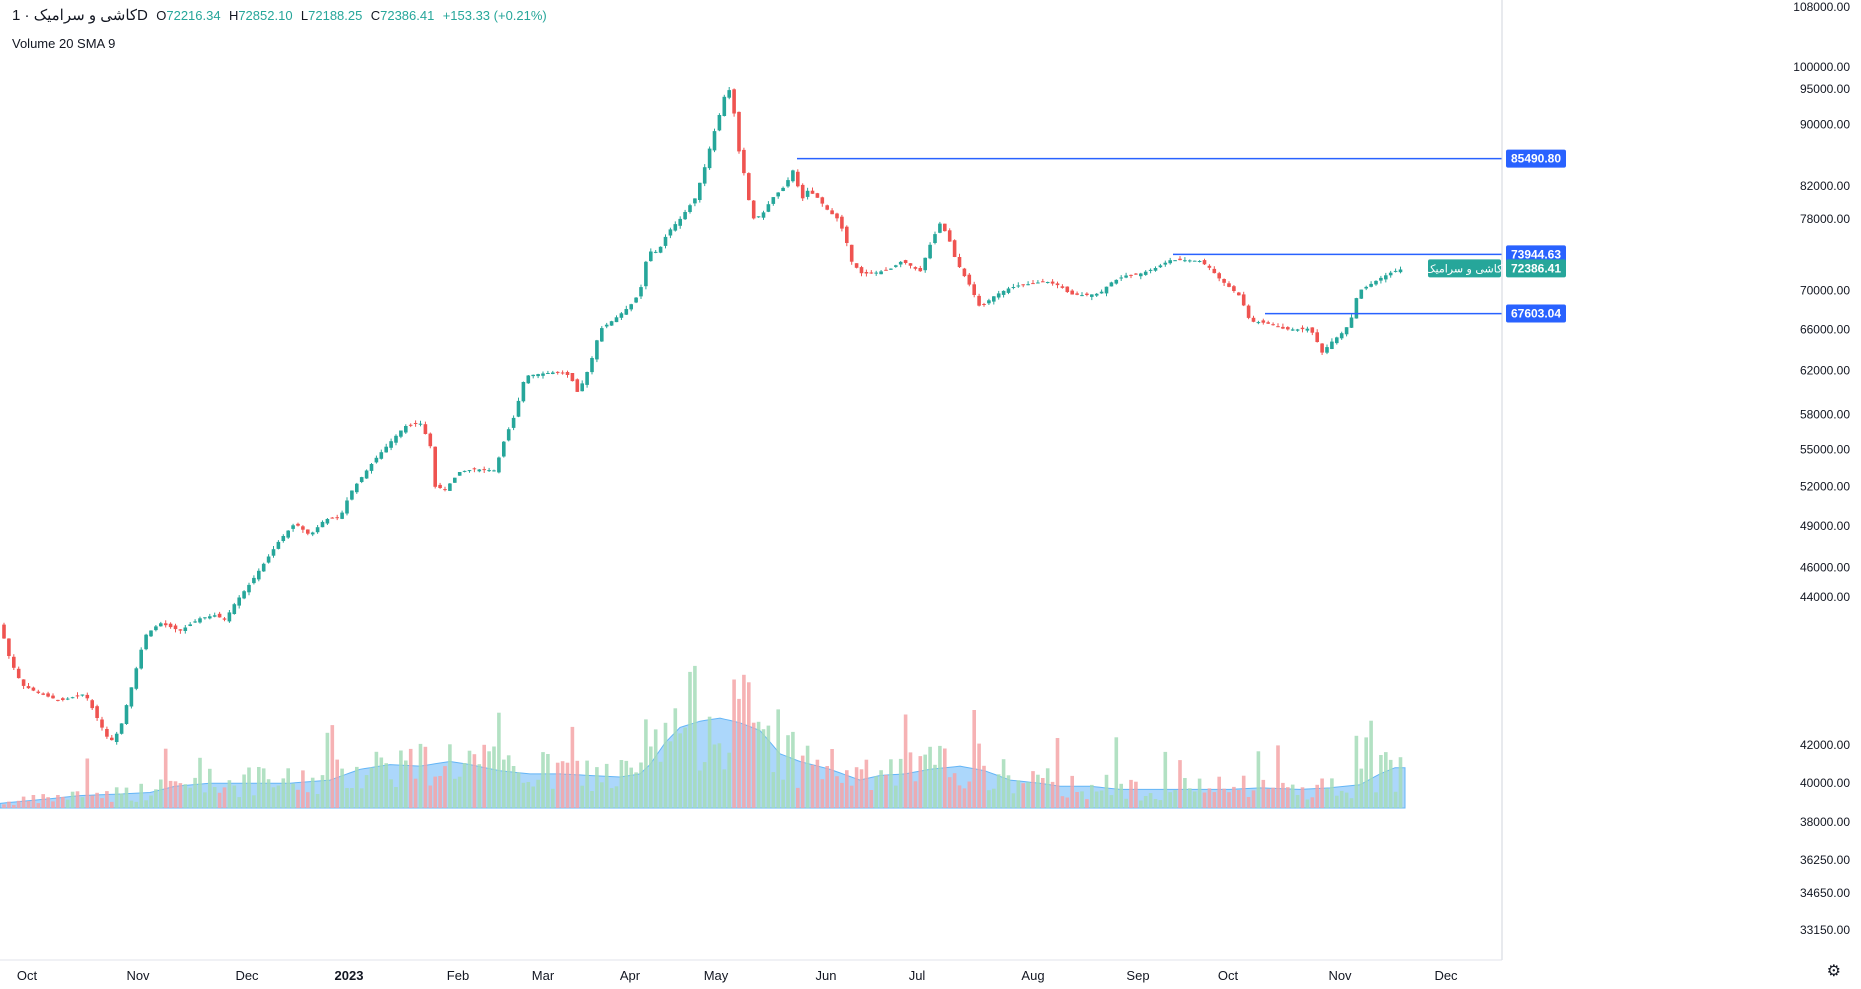  What do you see at coordinates (1825, 219) in the screenshot?
I see `price-tick-label: 78000.00` at bounding box center [1825, 219].